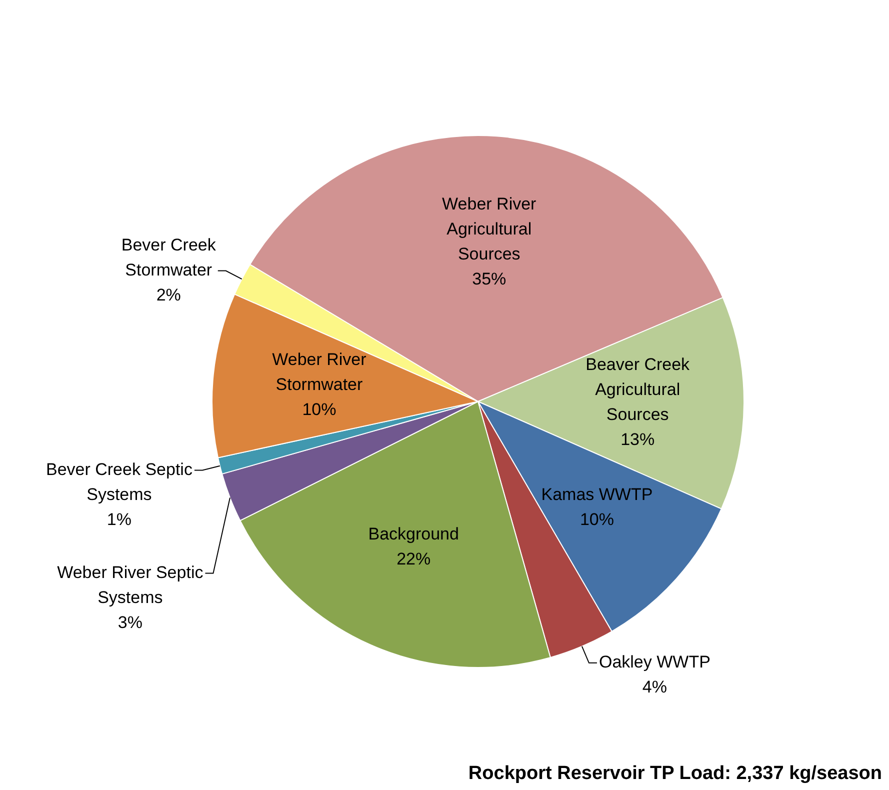 This screenshot has height=790, width=889. Describe the element at coordinates (489, 229) in the screenshot. I see `slice-label: Weber River Agricultural Sources` at that location.